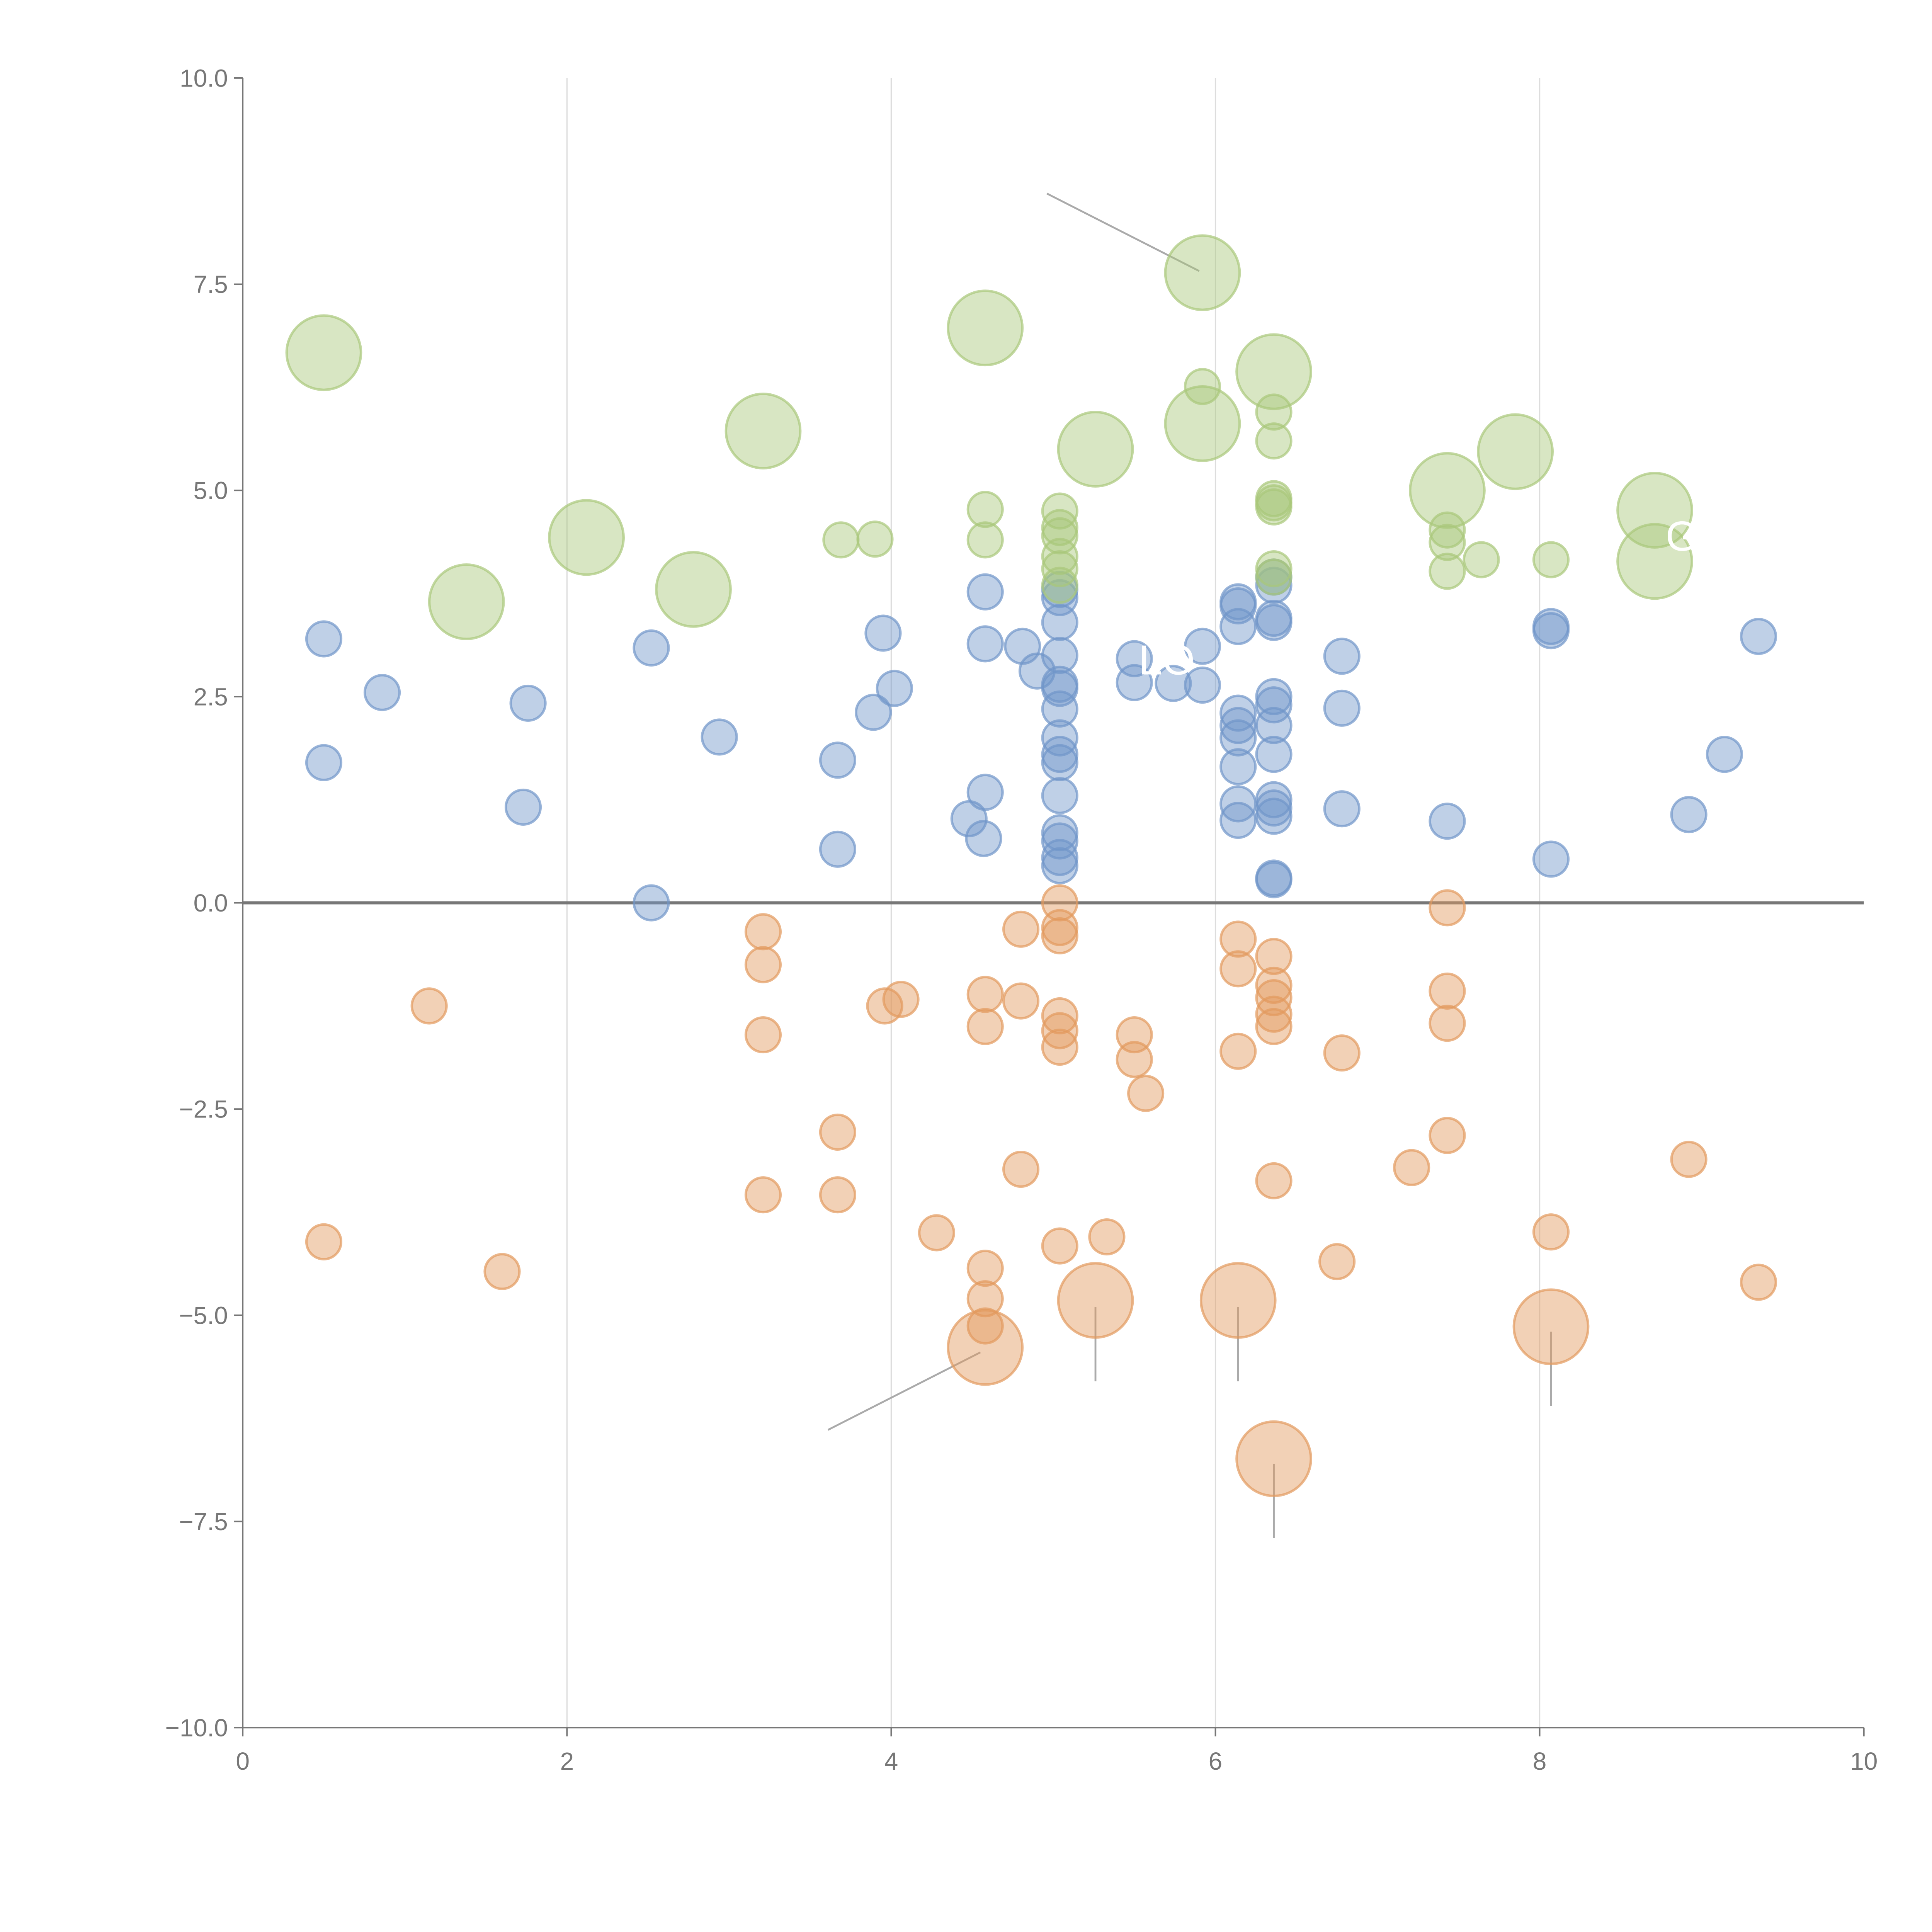 This screenshot has width=1932, height=1932. What do you see at coordinates (204, 1109) in the screenshot?
I see `y-tick-label: −2.5` at bounding box center [204, 1109].